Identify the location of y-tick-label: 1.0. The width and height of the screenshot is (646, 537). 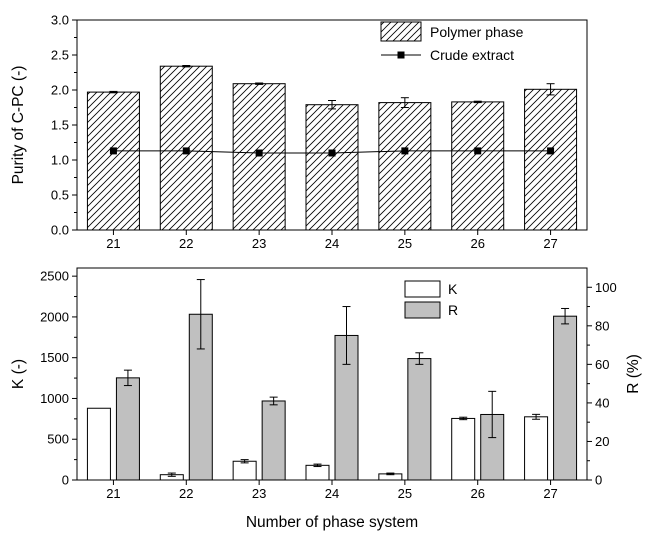
(60, 160).